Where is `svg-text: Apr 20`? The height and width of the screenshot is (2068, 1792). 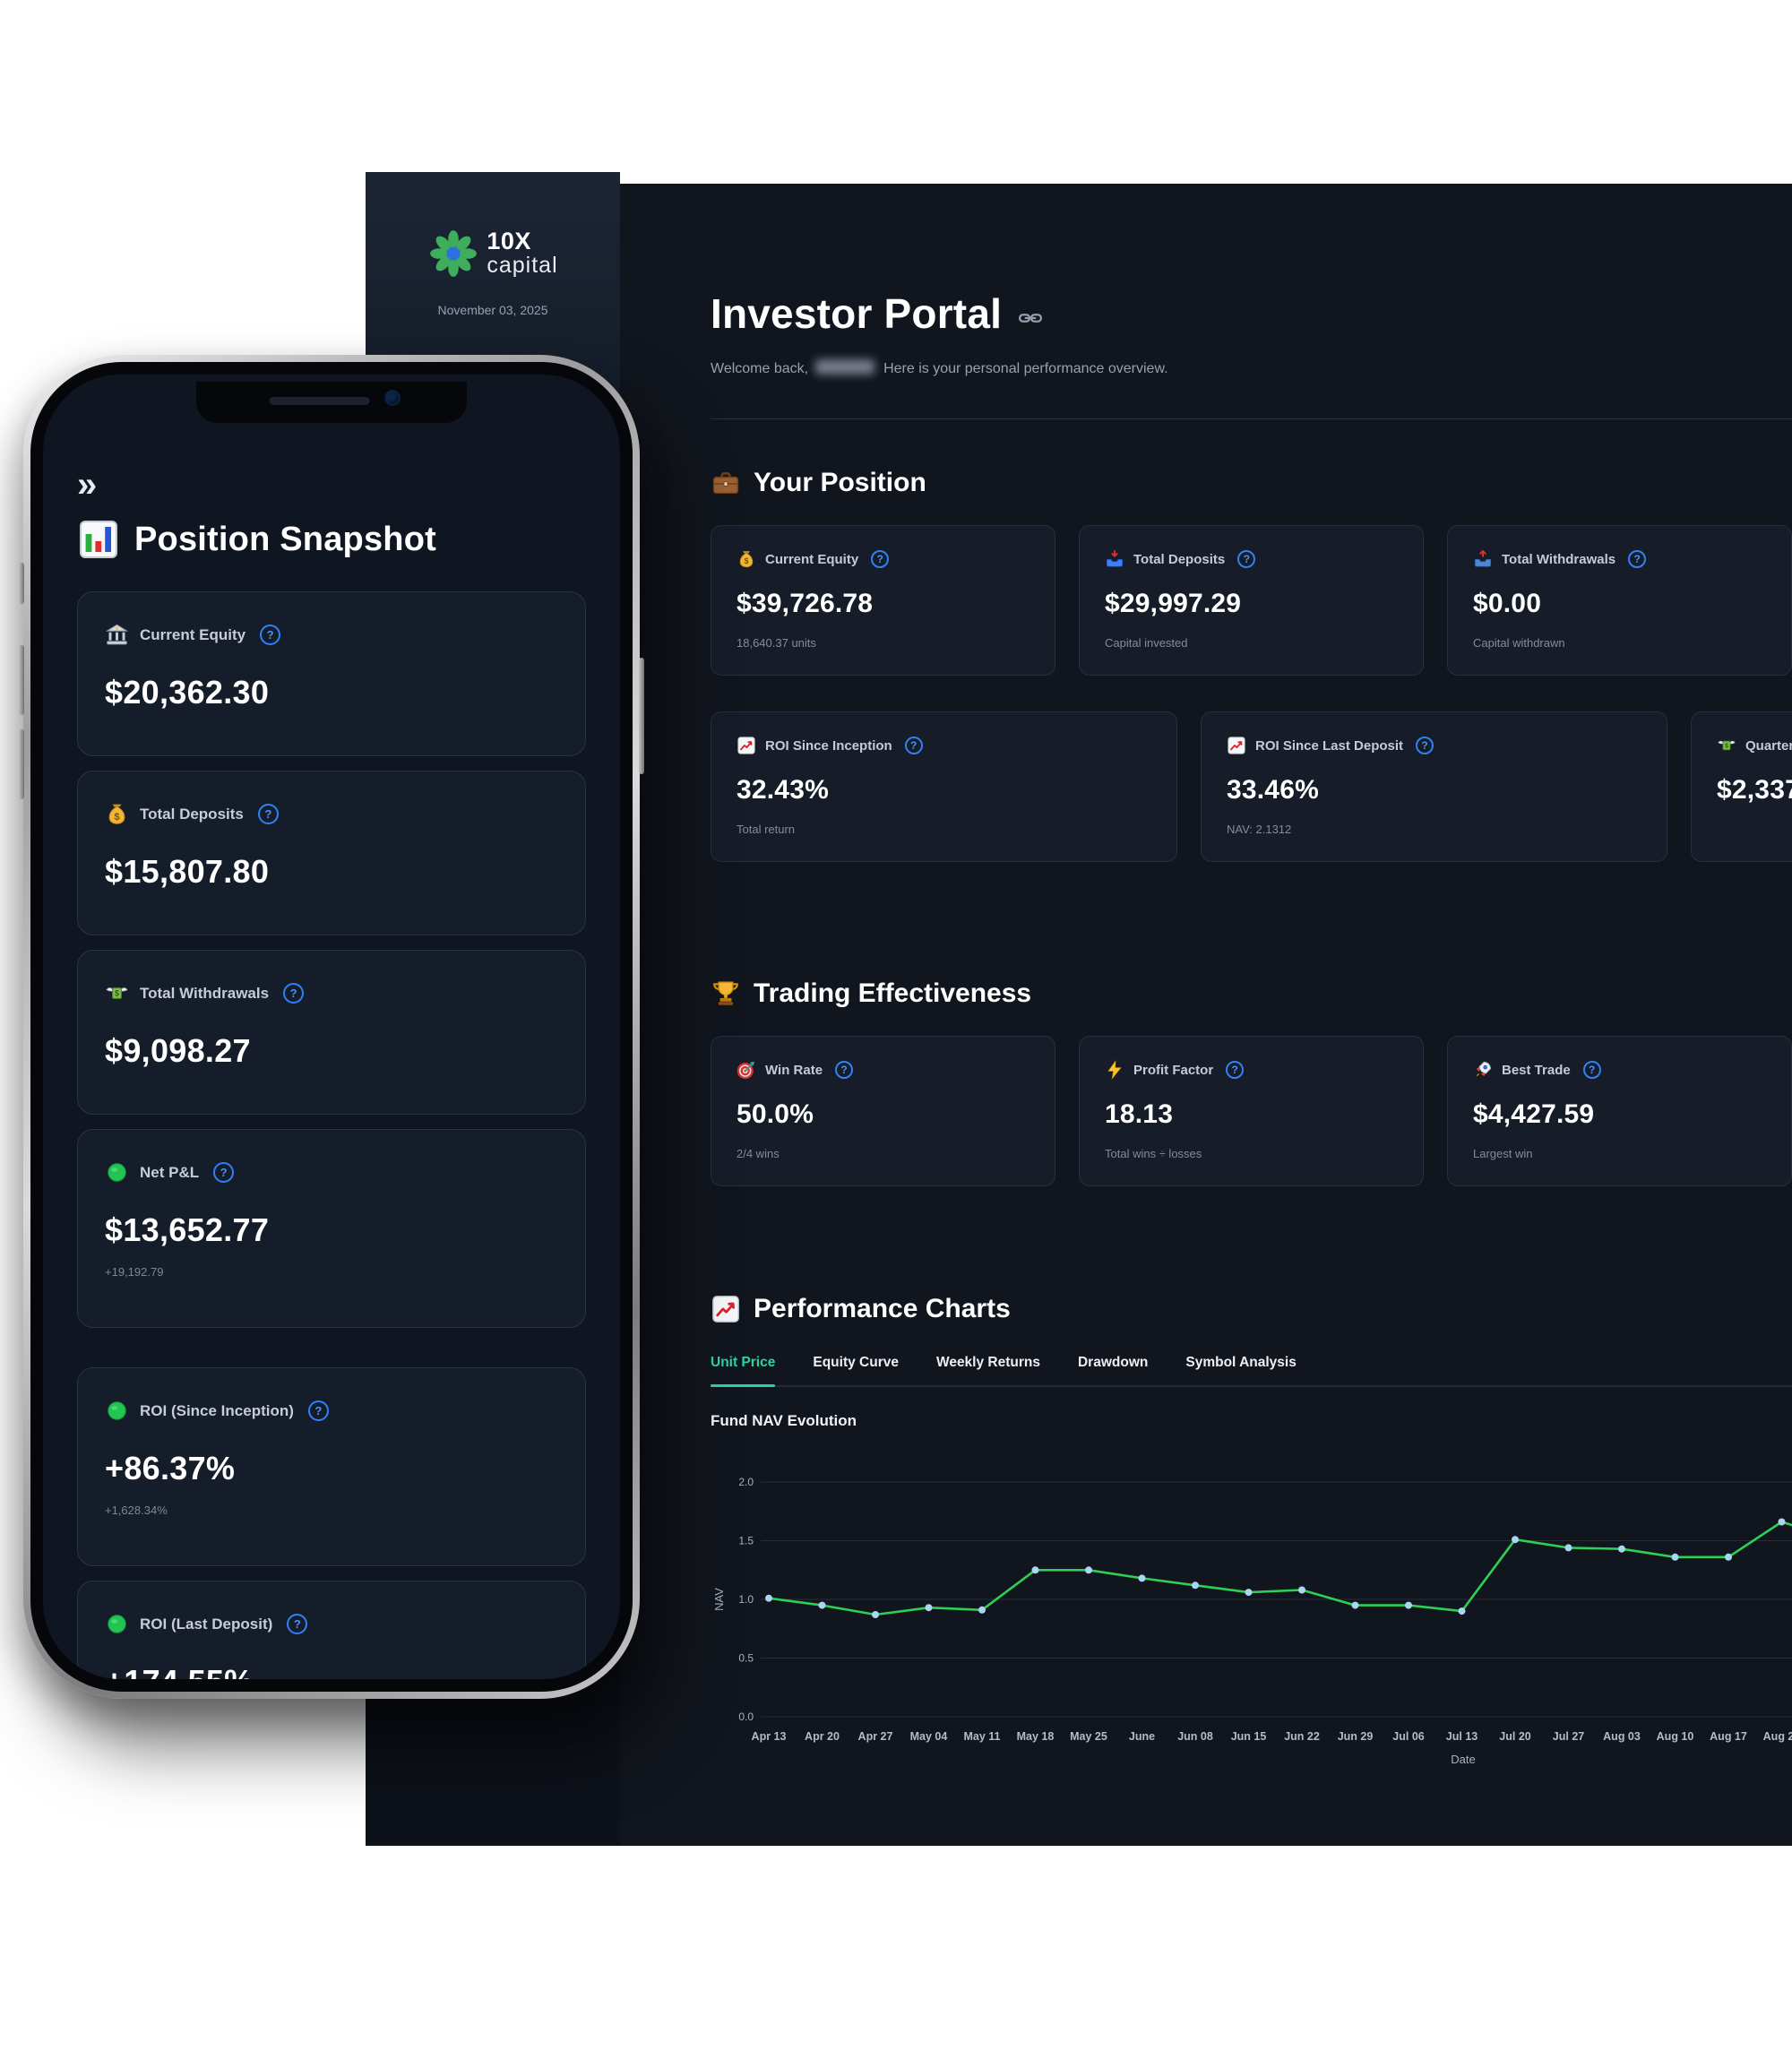
svg-text: Apr 20 is located at coordinates (822, 1736).